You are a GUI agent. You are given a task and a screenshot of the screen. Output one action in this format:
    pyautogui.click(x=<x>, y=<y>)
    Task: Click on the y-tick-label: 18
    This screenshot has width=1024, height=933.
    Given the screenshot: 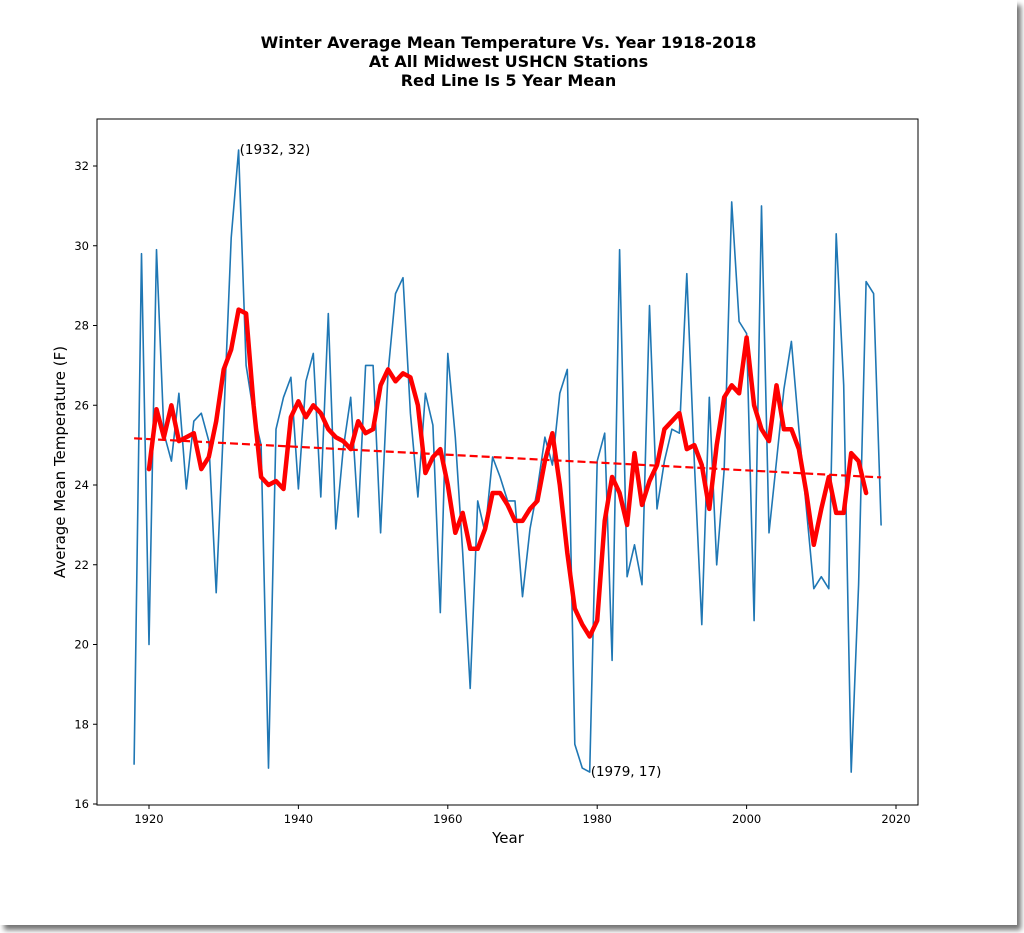 What is the action you would take?
    pyautogui.click(x=81, y=724)
    